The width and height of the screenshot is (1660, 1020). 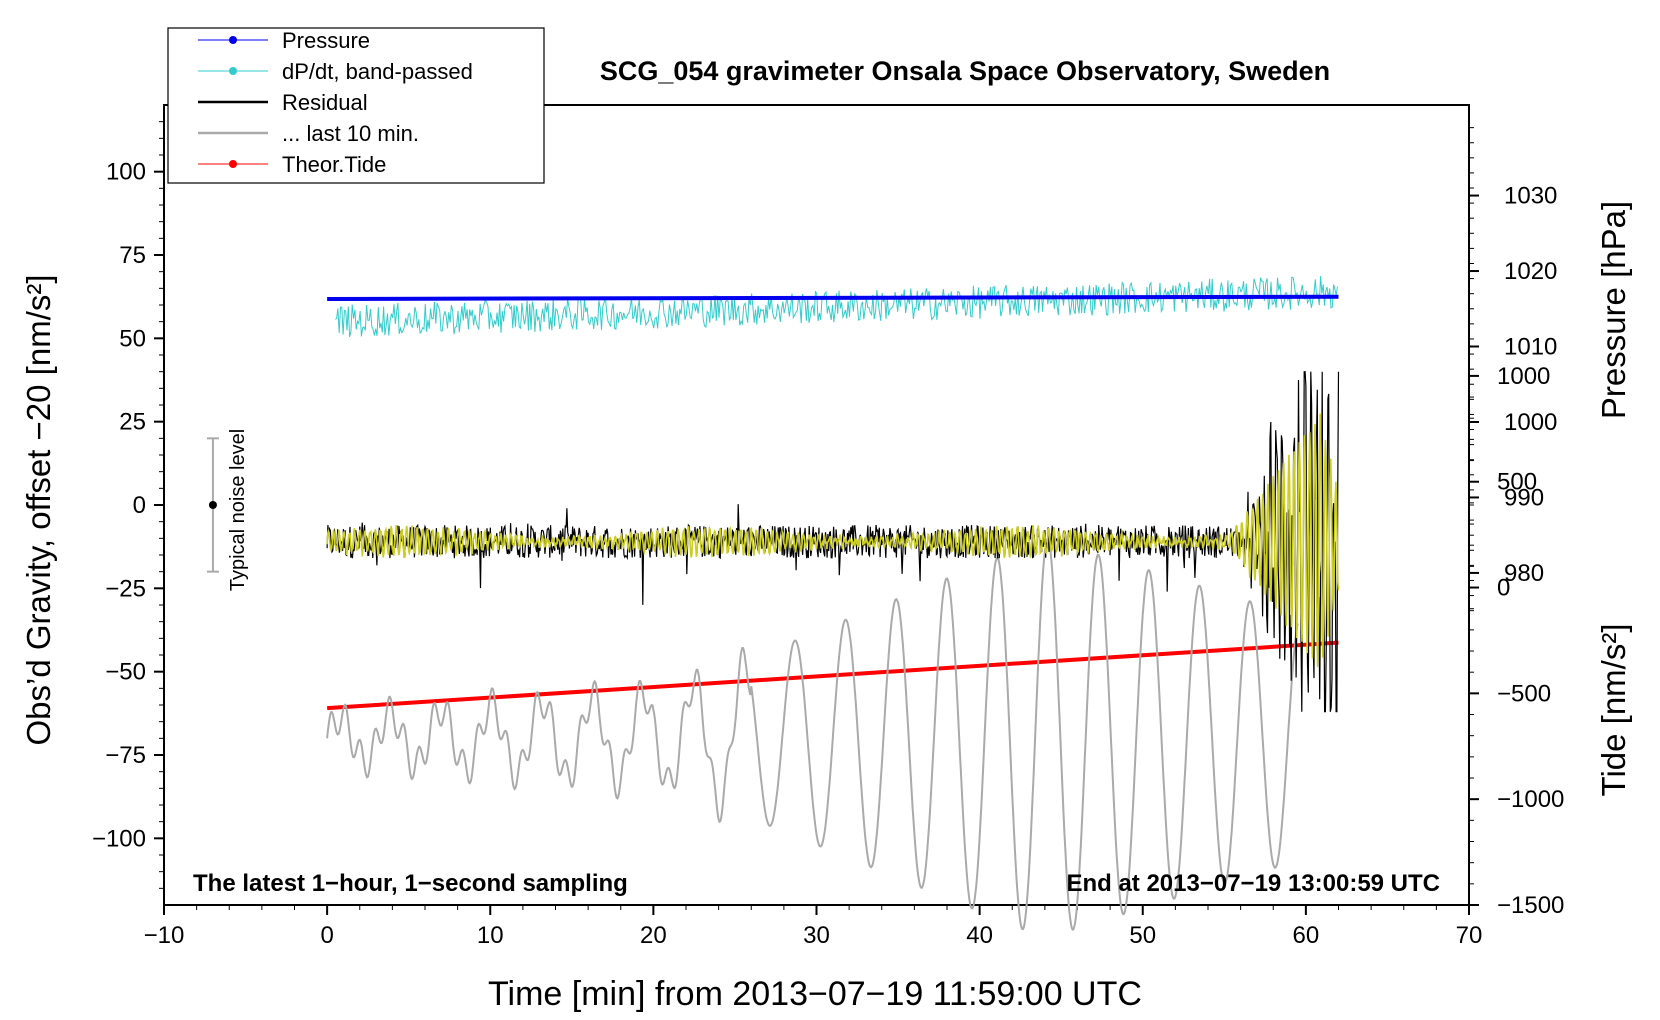 I want to click on y-axis-tide-label: Tide [nm/s²], so click(x=1613, y=710).